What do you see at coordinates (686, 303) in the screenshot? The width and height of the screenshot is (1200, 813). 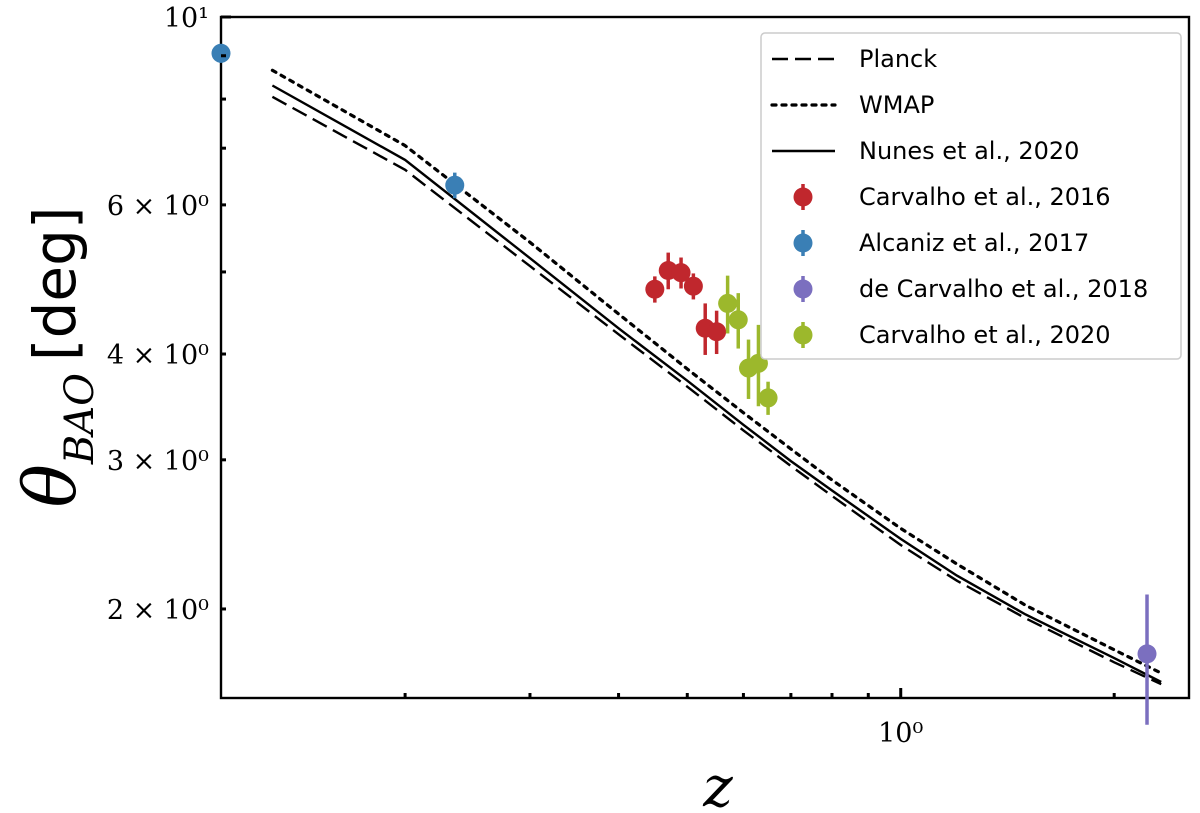 I see `series-carvalho-et-al-2016` at bounding box center [686, 303].